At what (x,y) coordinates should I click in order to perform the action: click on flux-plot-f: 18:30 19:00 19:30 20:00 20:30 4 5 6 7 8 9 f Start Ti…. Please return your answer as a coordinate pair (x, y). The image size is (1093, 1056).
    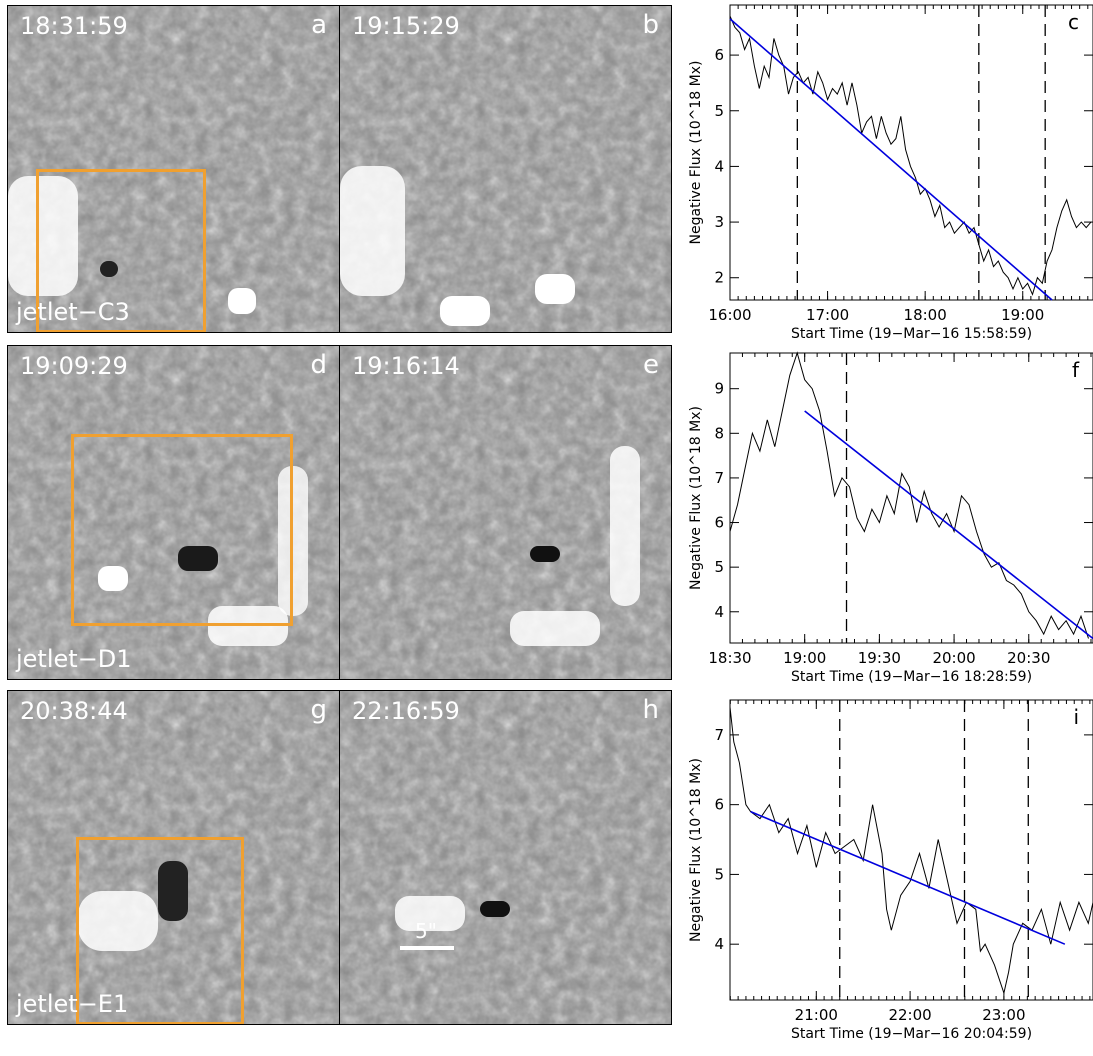
    Looking at the image, I should click on (886, 520).